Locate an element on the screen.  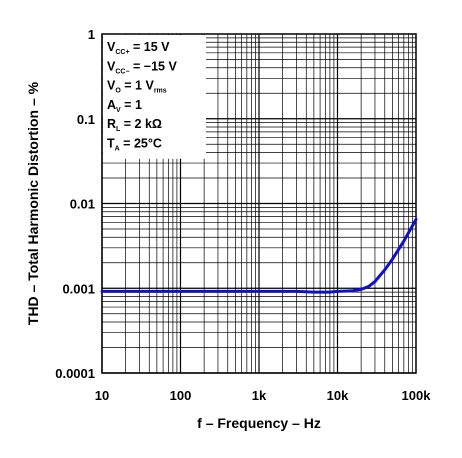
condition-line: RL = 2 kΩ is located at coordinates (134, 125).